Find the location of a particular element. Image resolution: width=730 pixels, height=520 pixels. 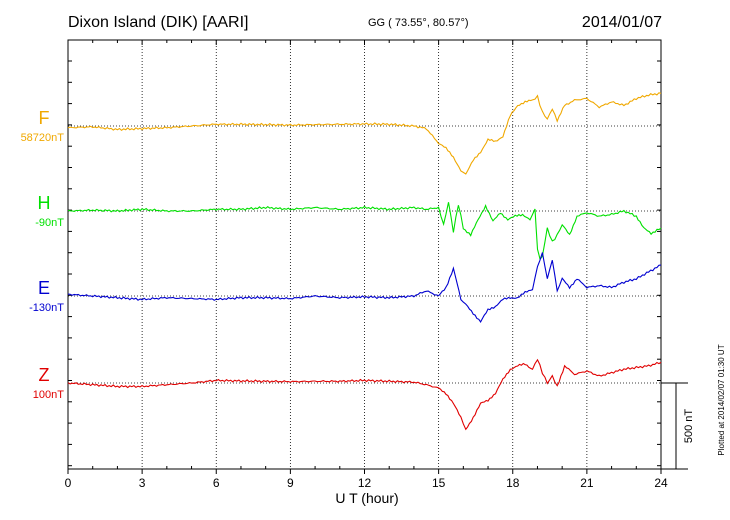

x-tick-label-0: 0 is located at coordinates (68, 483).